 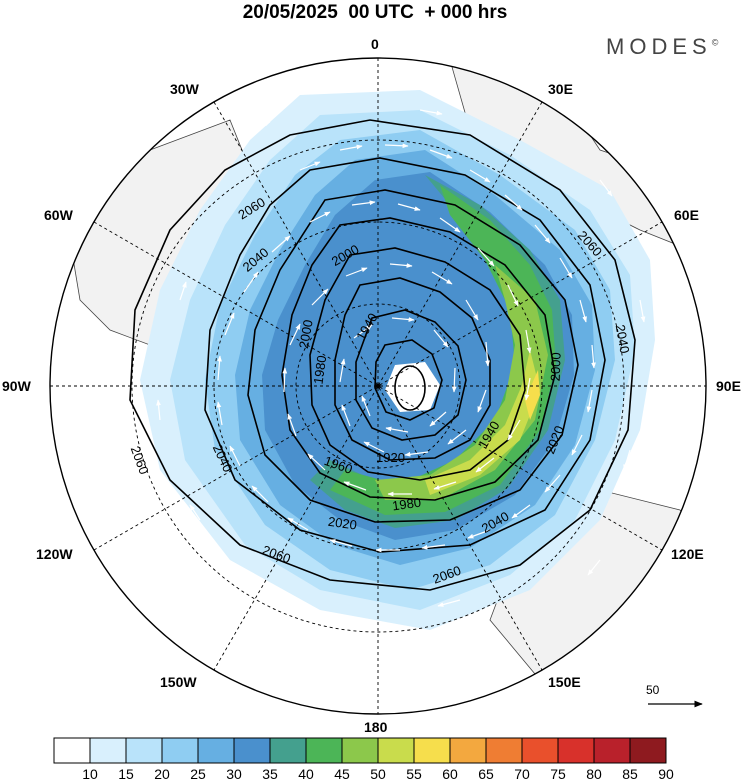 I want to click on lon-label-120w: 120W, so click(x=54, y=554).